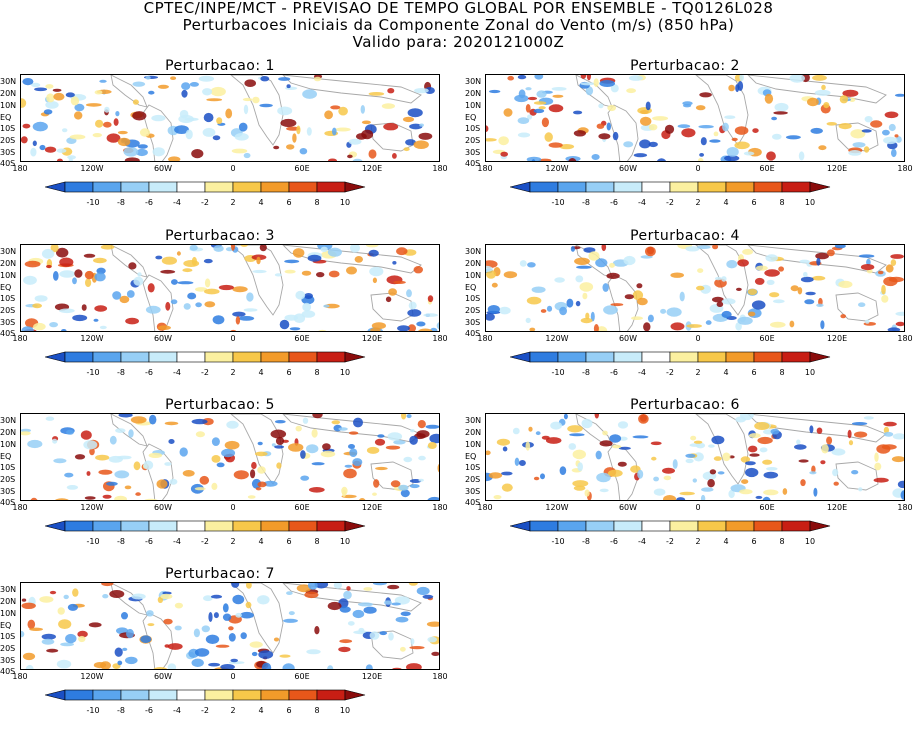 The height and width of the screenshot is (731, 917). What do you see at coordinates (8, 140) in the screenshot?
I see `latitude-label: 20S` at bounding box center [8, 140].